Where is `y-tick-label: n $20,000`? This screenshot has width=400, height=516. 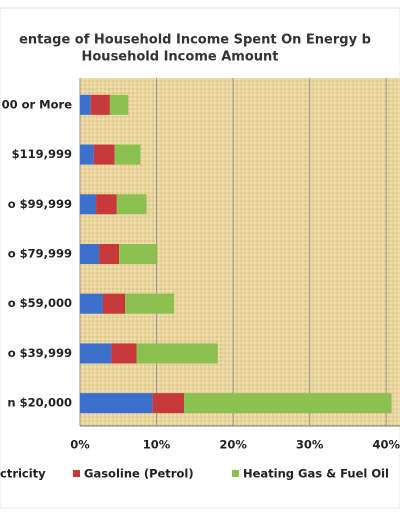 y-tick-label: n $20,000 is located at coordinates (39, 403).